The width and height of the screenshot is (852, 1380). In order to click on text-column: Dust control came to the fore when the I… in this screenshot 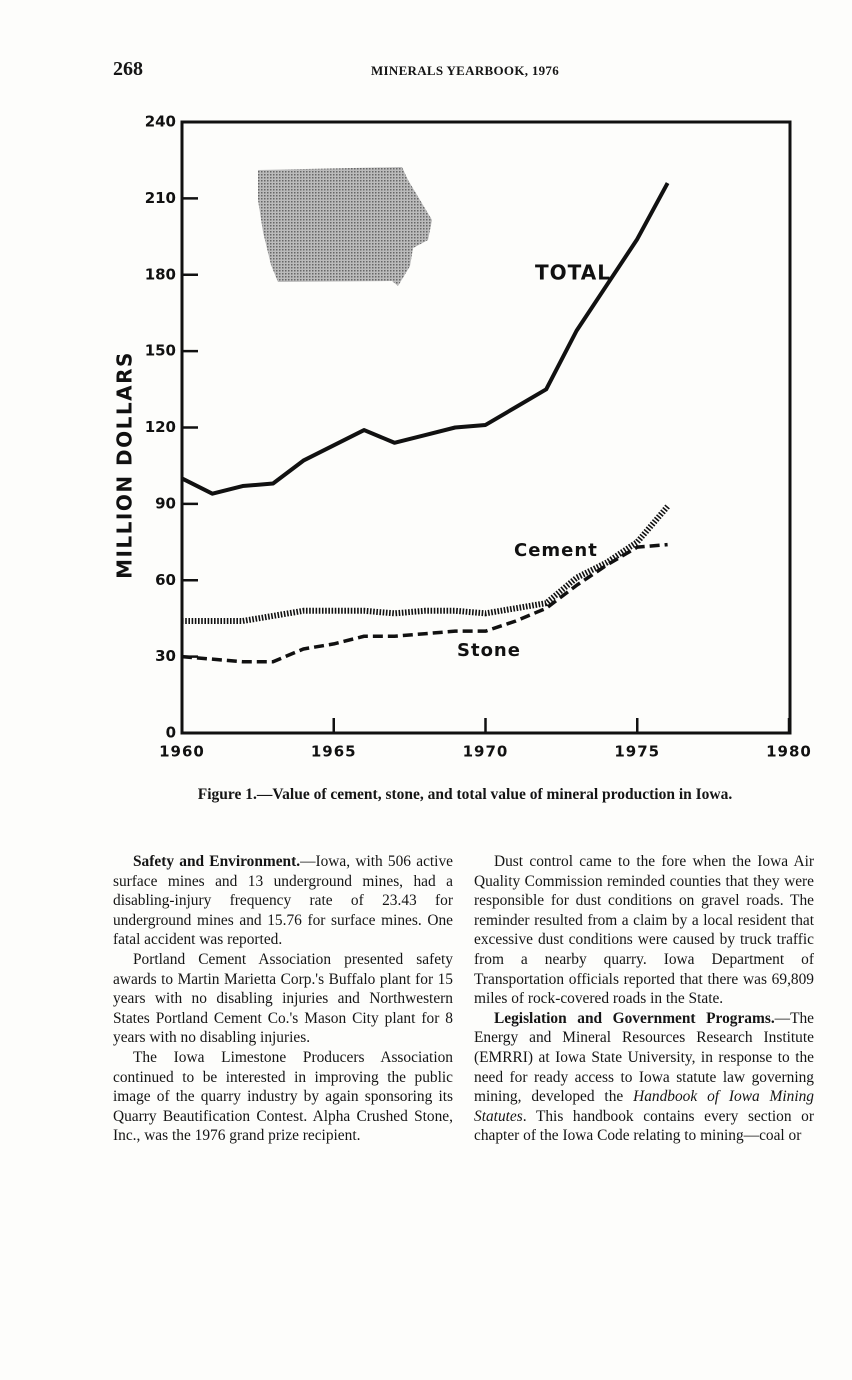, I will do `click(644, 999)`.